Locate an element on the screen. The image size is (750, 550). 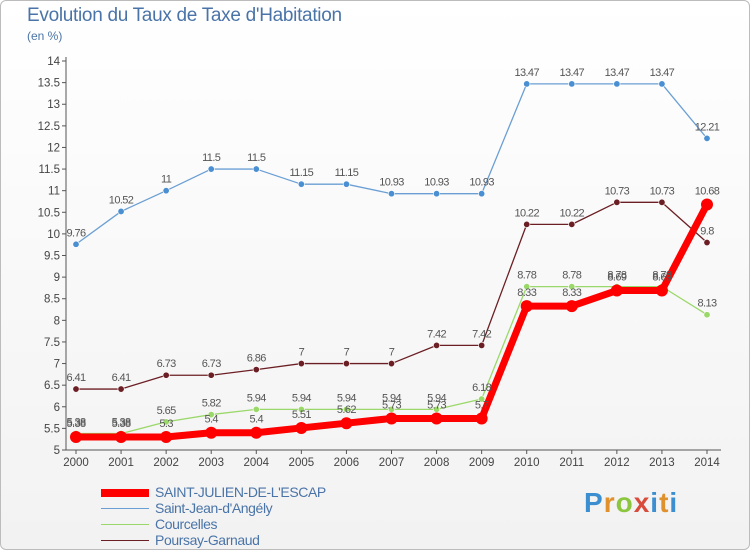
data-label-courcelles: 5.65 is located at coordinates (166, 411).